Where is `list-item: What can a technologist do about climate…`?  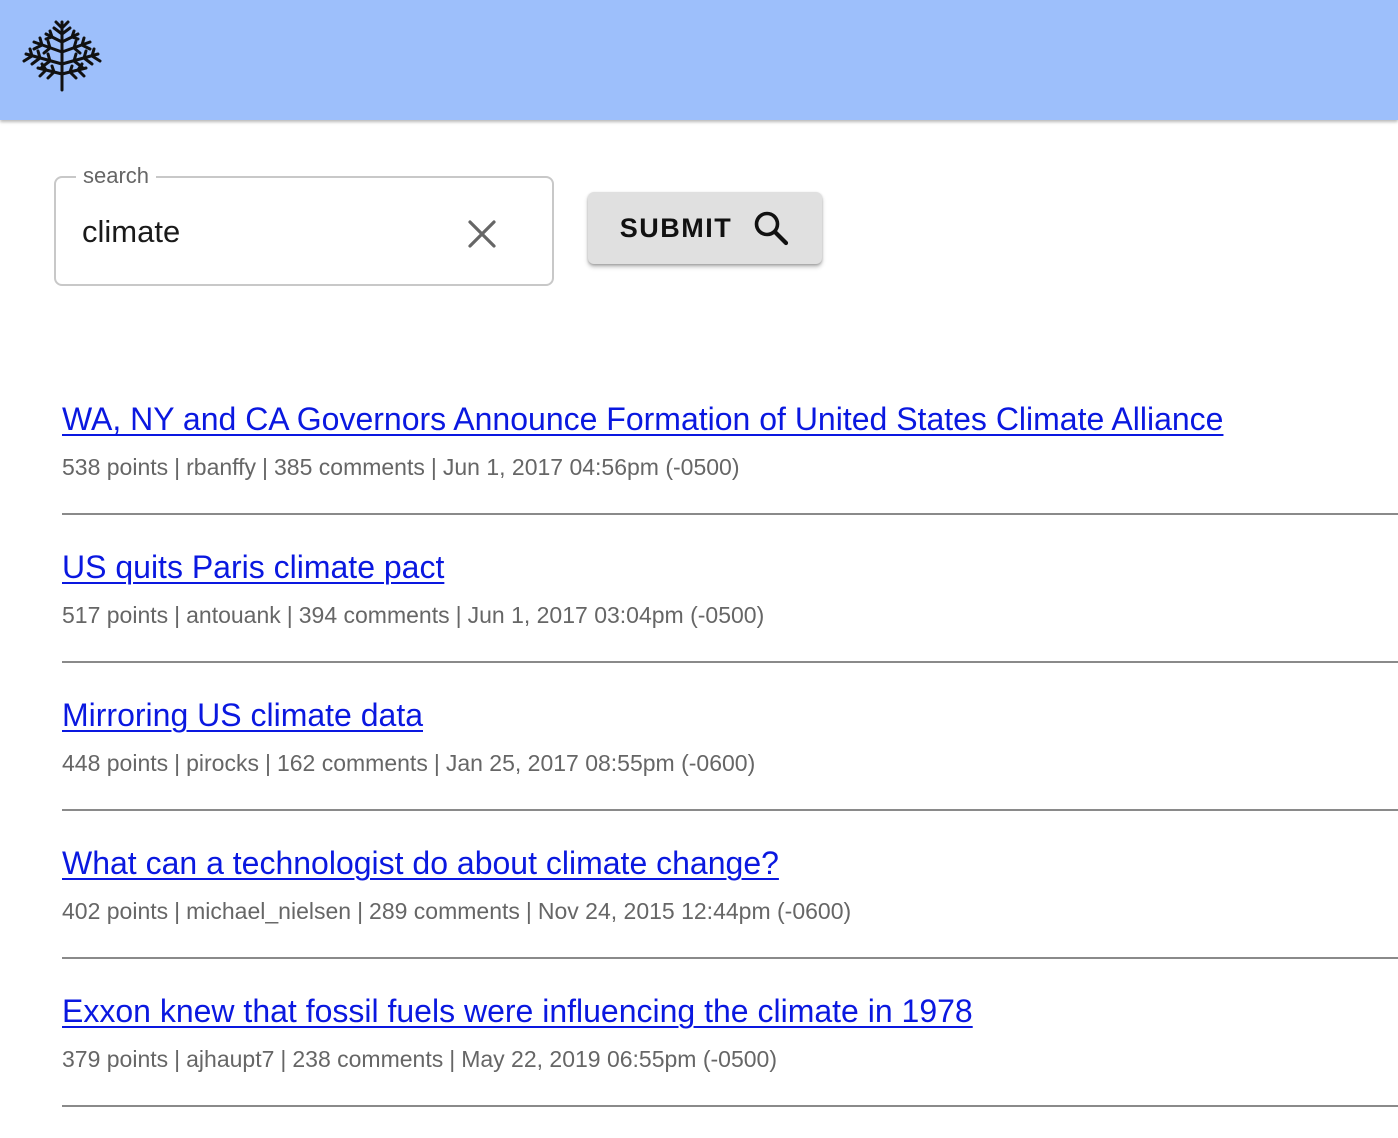
list-item: What can a technologist do about climate… is located at coordinates (730, 914).